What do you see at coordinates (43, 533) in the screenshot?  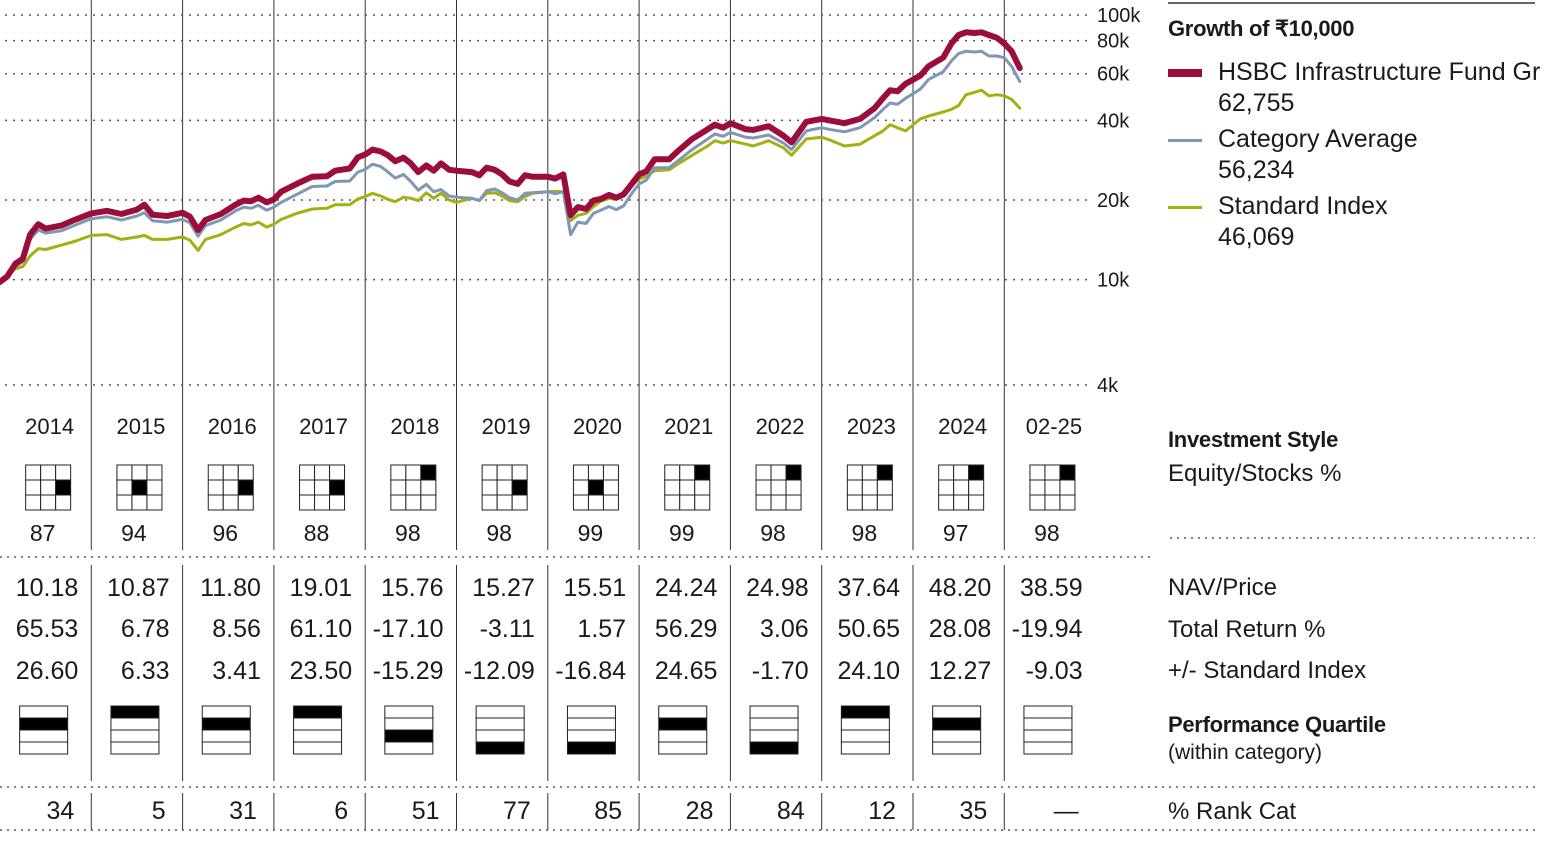 I see `equity-value: 87` at bounding box center [43, 533].